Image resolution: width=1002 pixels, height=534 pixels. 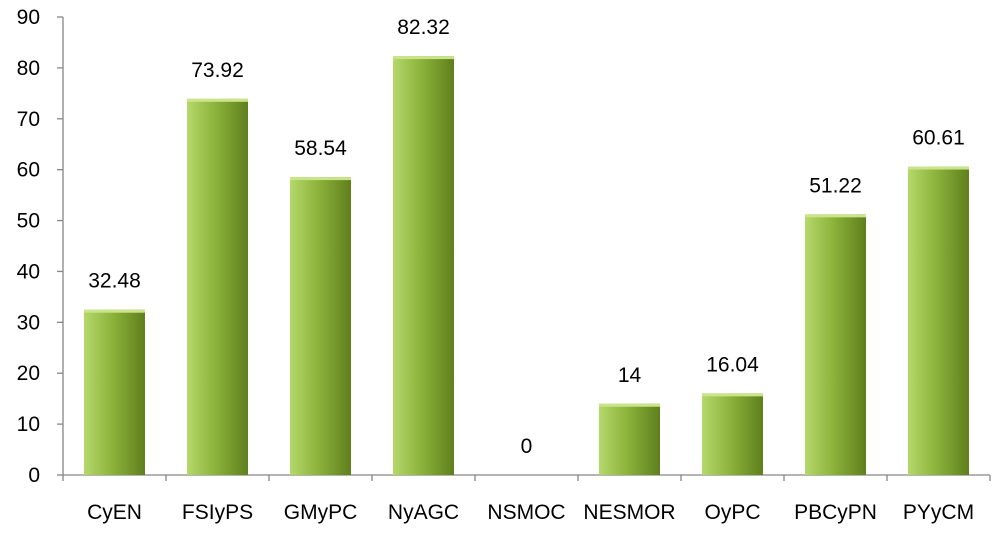 I want to click on x-category-label: NSMOC, so click(x=526, y=512).